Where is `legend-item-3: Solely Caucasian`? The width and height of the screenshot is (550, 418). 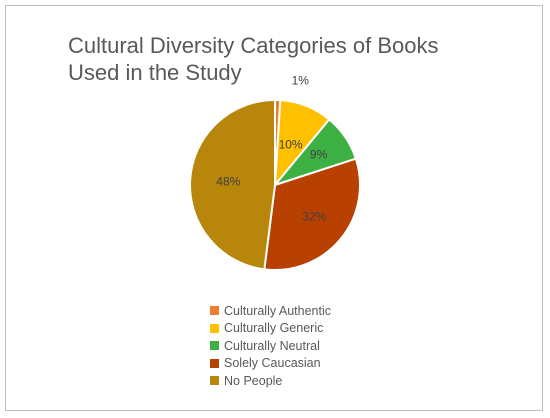
legend-item-3: Solely Caucasian is located at coordinates (270, 364).